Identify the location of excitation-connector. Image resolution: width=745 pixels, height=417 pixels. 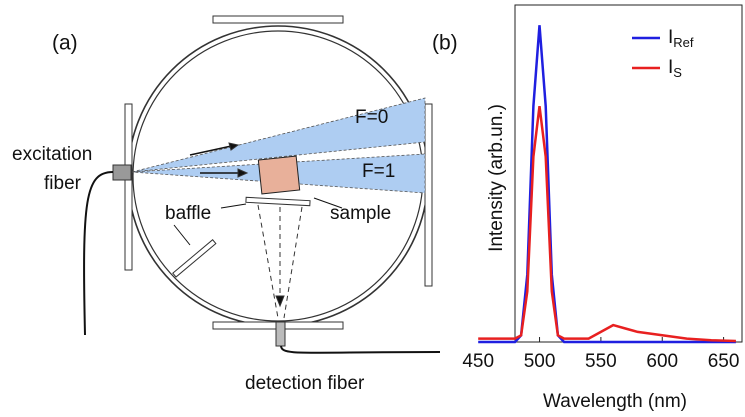
(122, 172).